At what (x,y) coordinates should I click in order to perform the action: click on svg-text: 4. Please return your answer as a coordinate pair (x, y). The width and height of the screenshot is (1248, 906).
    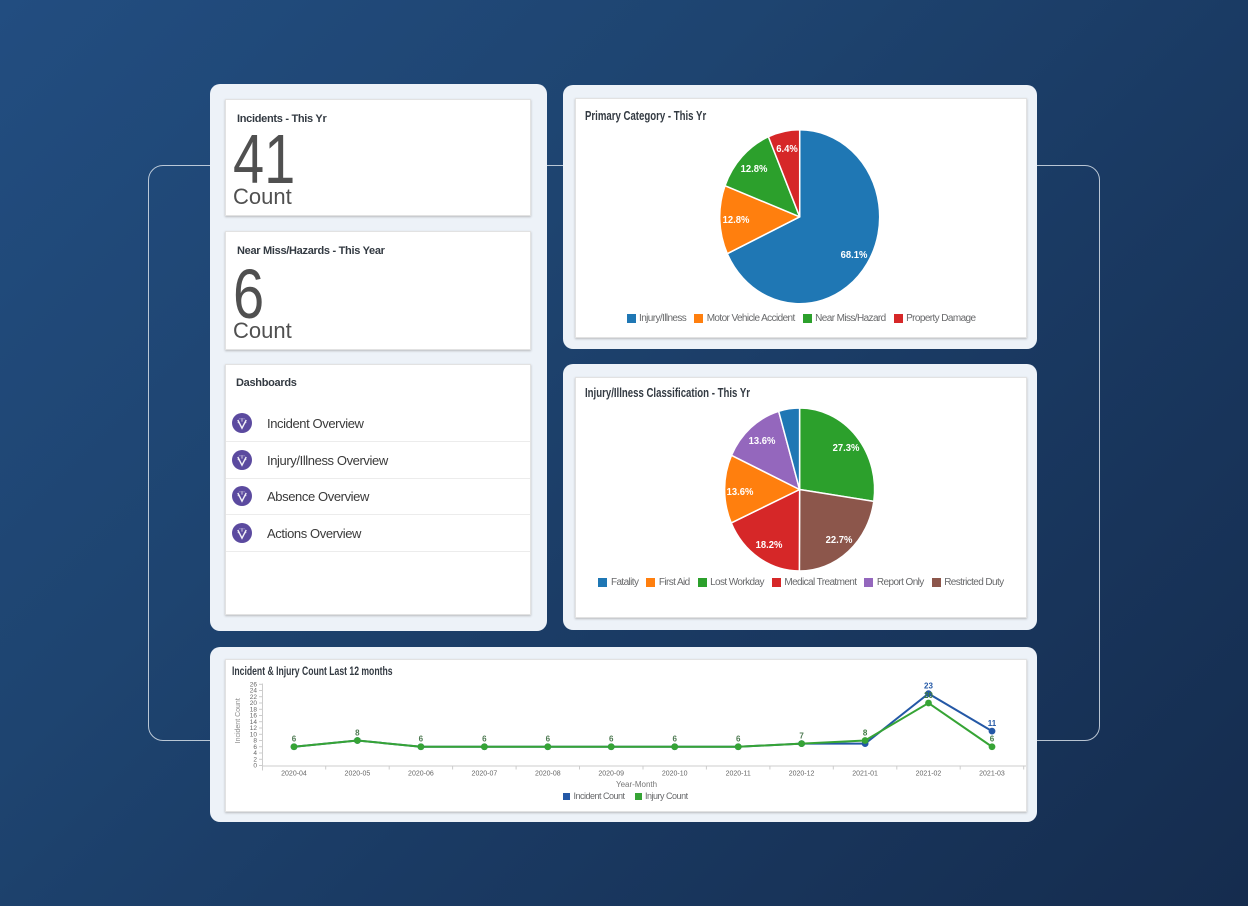
    Looking at the image, I should click on (255, 753).